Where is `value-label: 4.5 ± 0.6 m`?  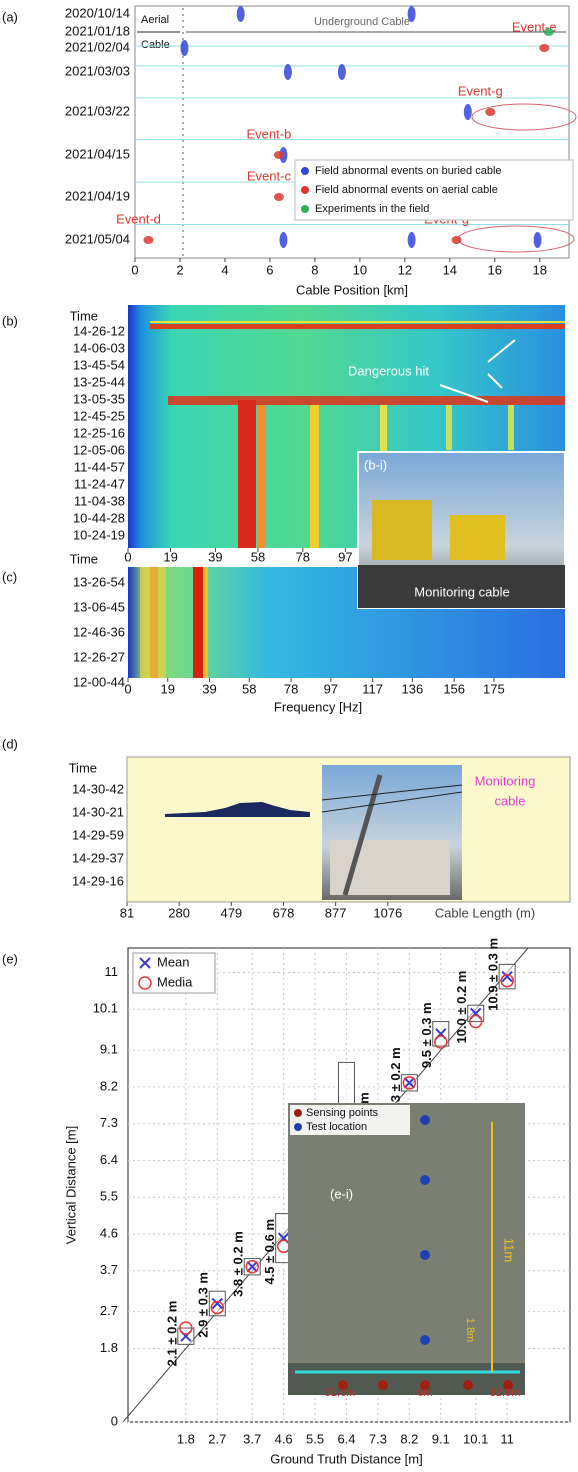 value-label: 4.5 ± 0.6 m is located at coordinates (269, 1252).